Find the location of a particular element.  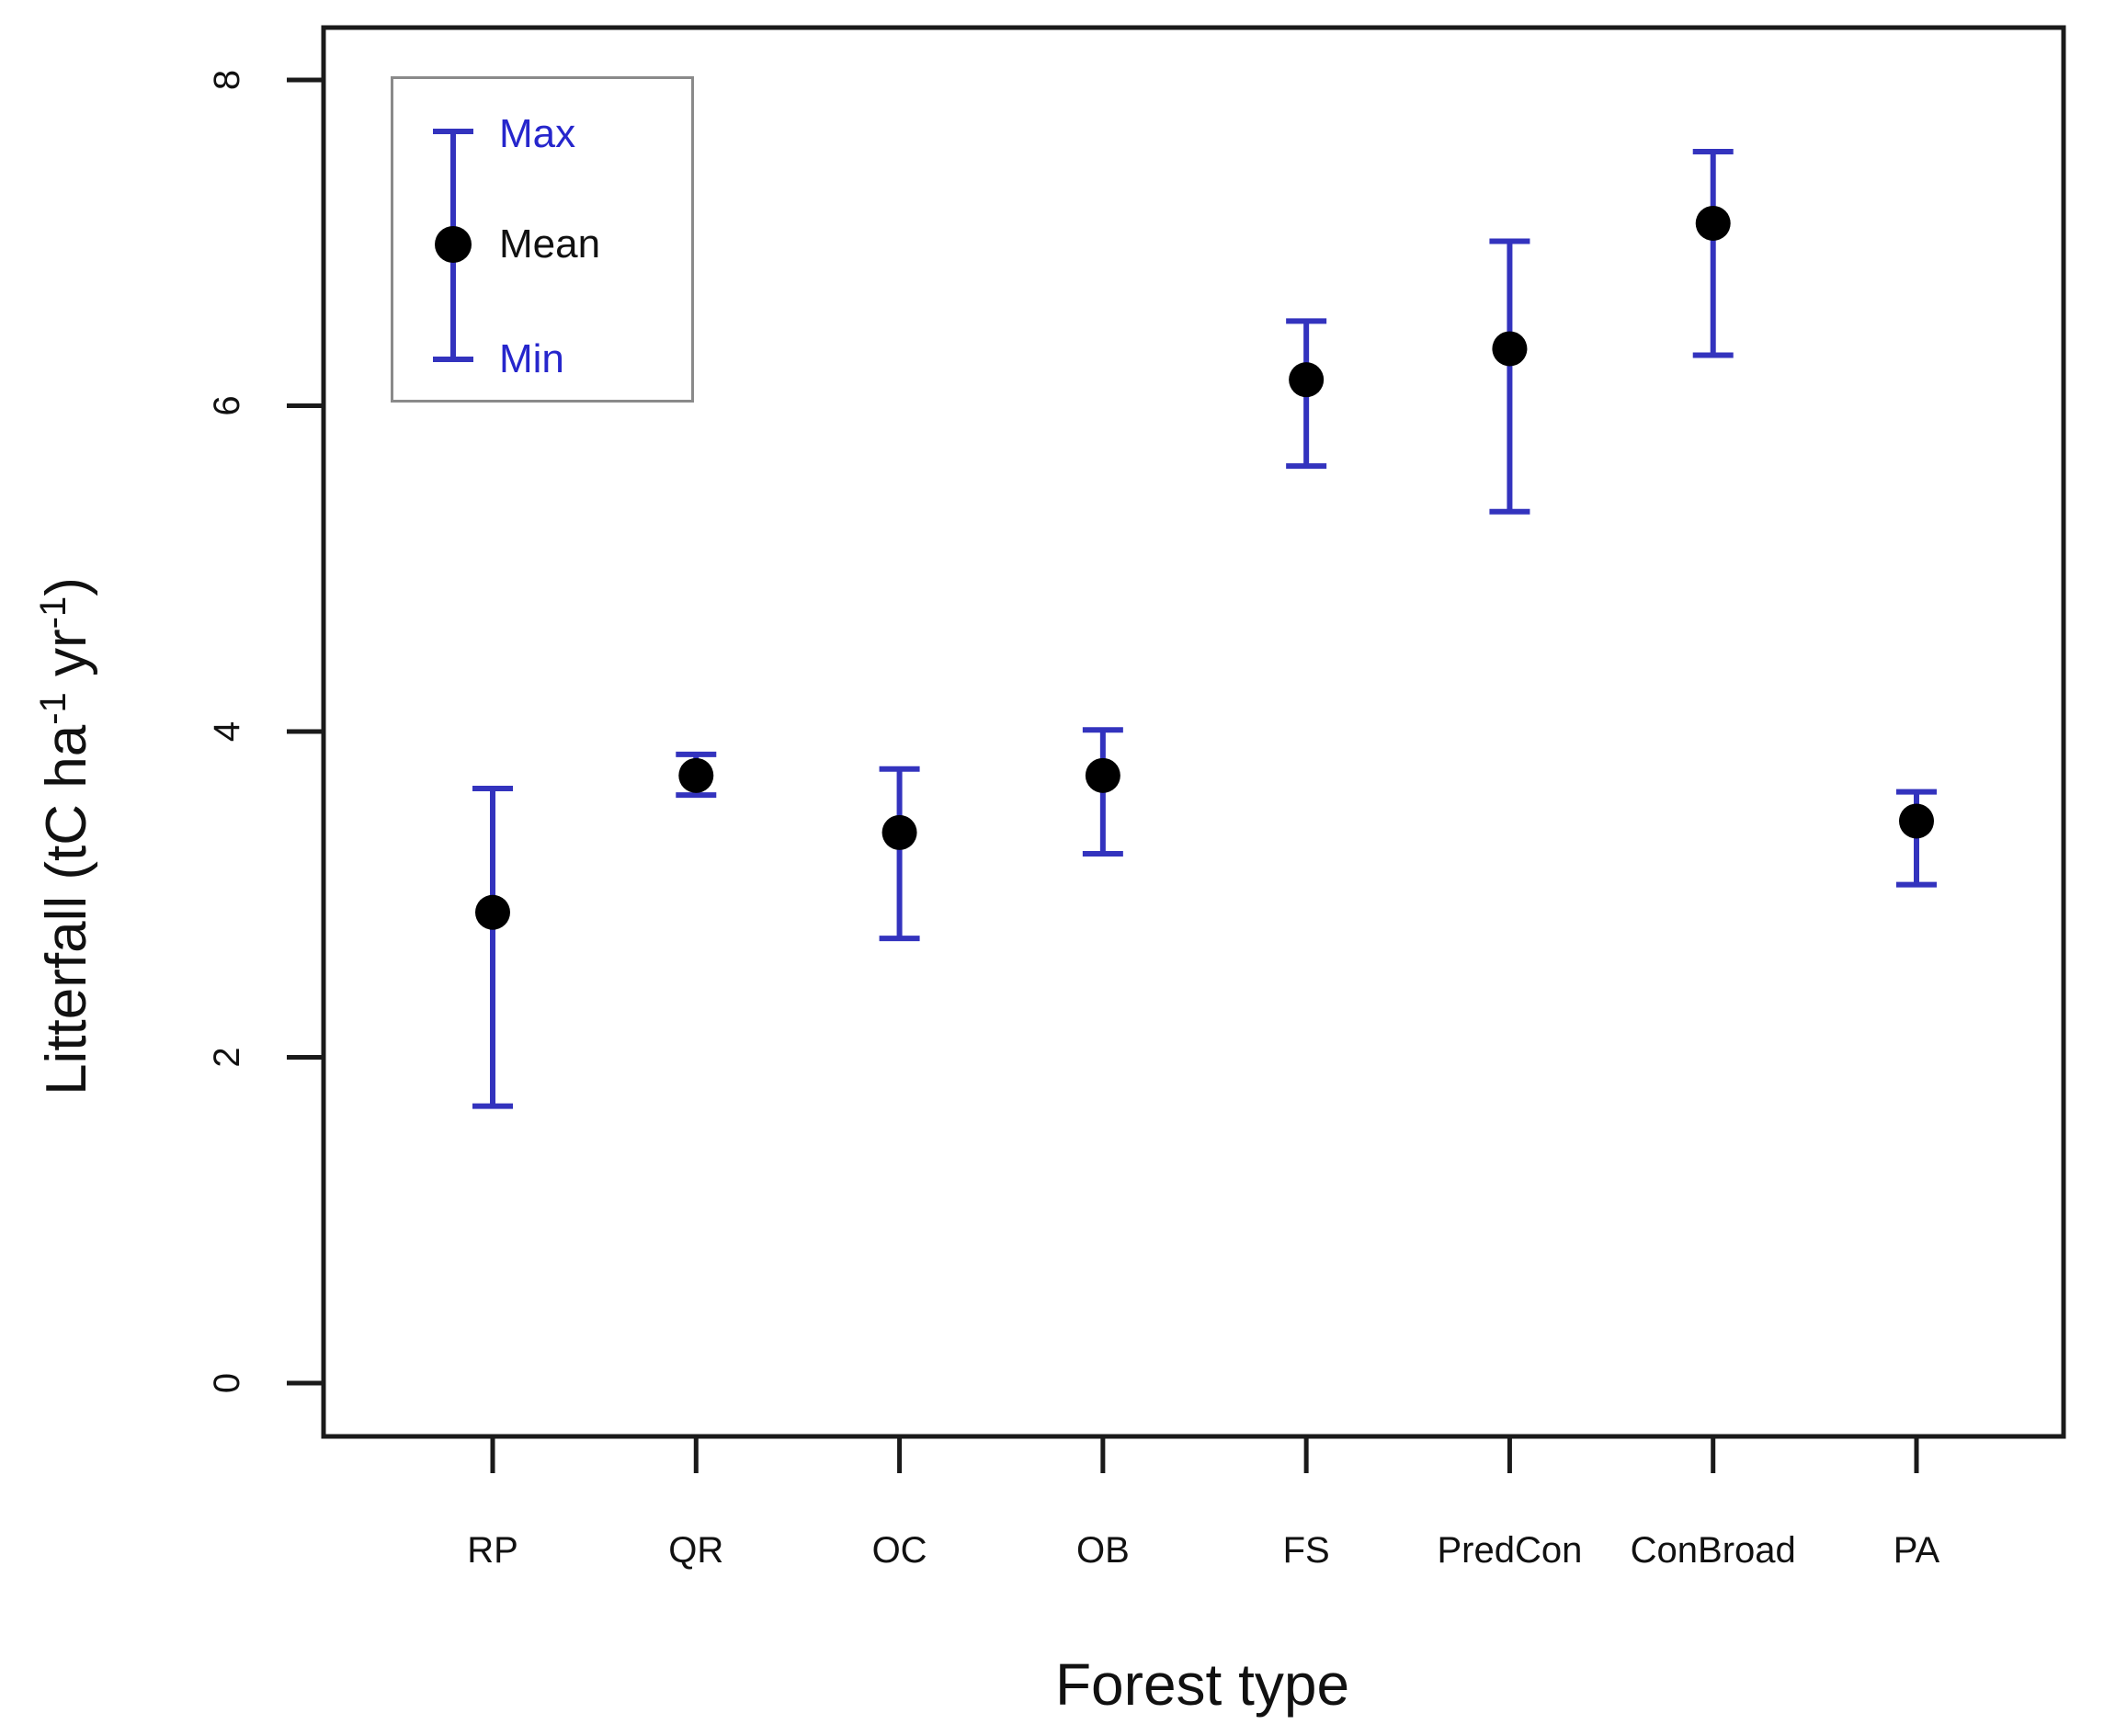

y-axis-tick-label: 0 is located at coordinates (227, 1383).